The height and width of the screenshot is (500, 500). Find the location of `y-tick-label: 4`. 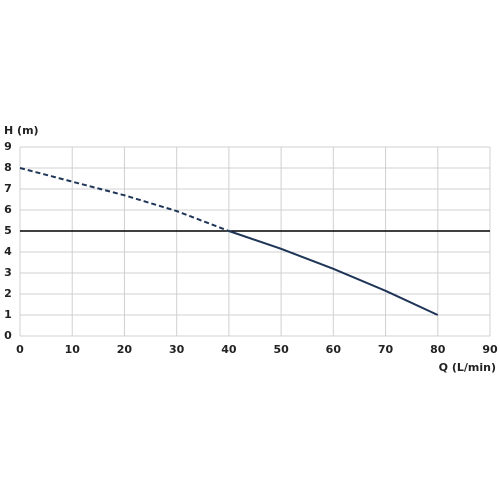

y-tick-label: 4 is located at coordinates (8, 251).